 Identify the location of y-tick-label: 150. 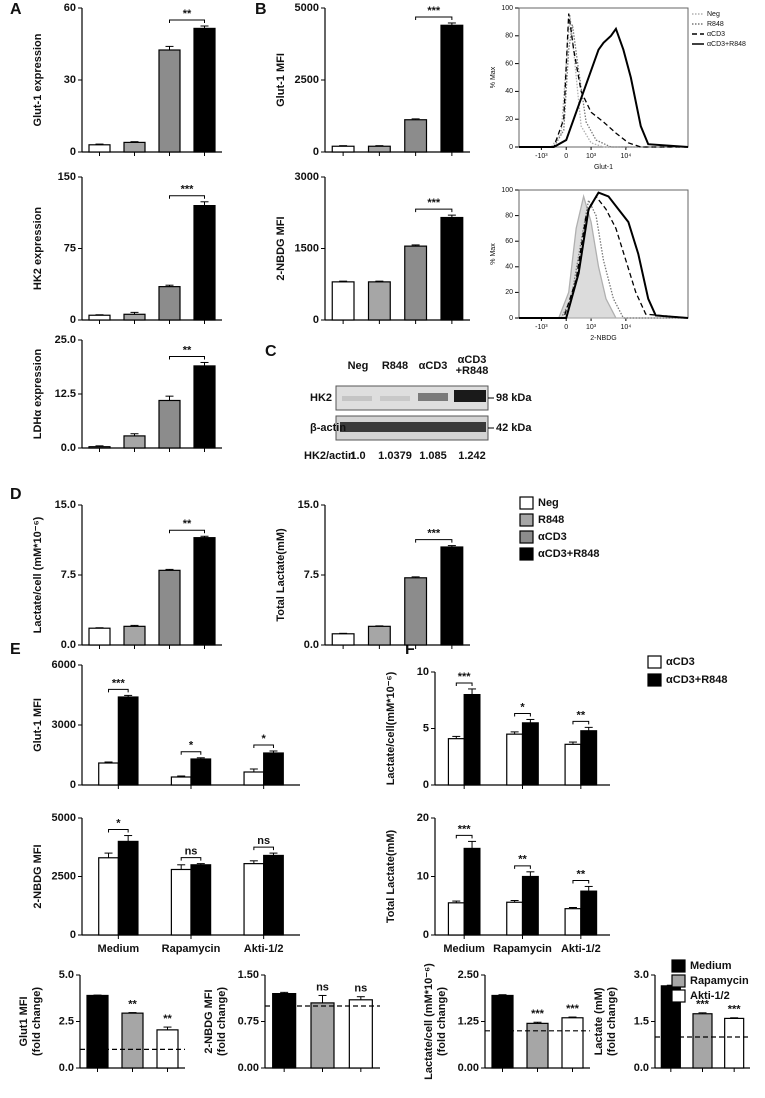
(67, 177).